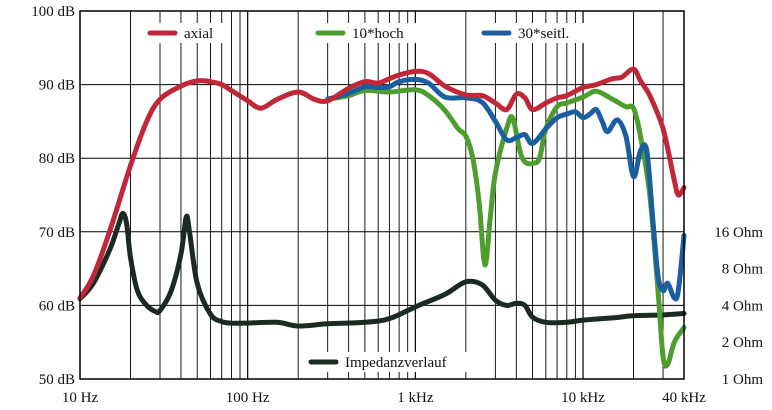 This screenshot has width=772, height=410. What do you see at coordinates (743, 306) in the screenshot?
I see `right-axis-label: 4 Ohm` at bounding box center [743, 306].